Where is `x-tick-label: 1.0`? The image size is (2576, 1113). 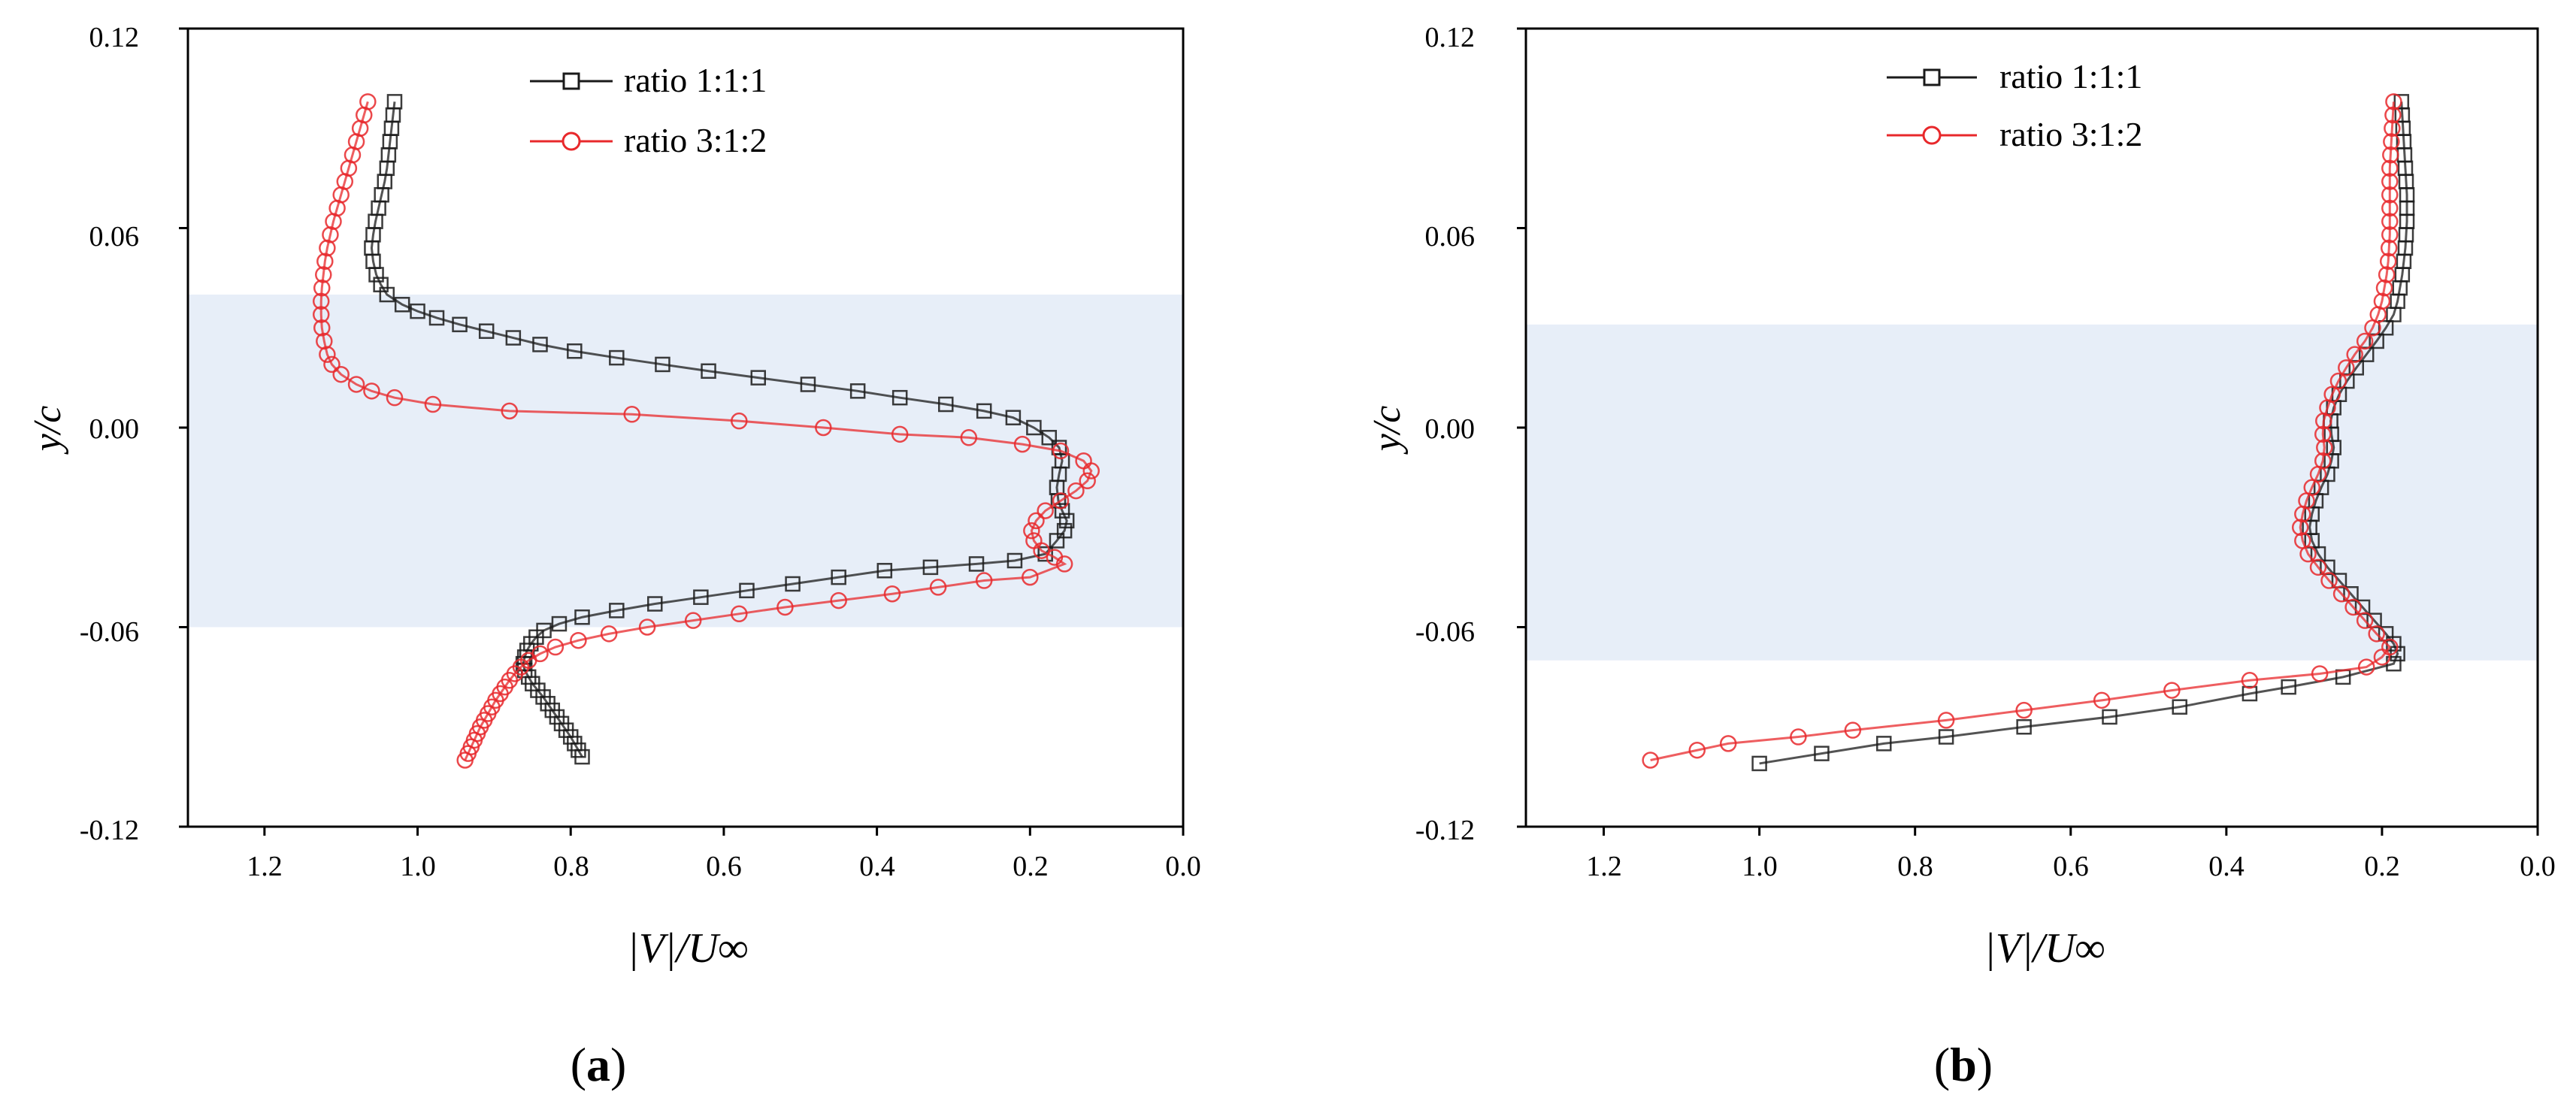 x-tick-label: 1.0 is located at coordinates (1760, 866).